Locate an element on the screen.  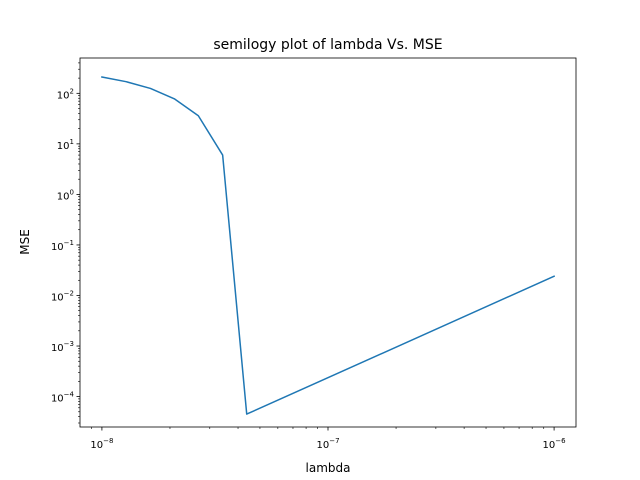
y-tick-label: 10⁻⁴ is located at coordinates (63, 398).